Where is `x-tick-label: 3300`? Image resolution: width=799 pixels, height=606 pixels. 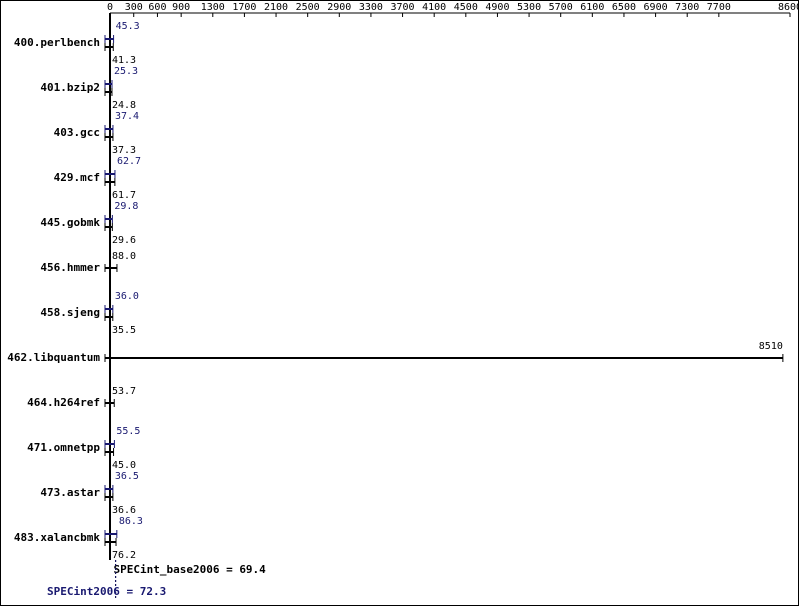 x-tick-label: 3300 is located at coordinates (371, 7).